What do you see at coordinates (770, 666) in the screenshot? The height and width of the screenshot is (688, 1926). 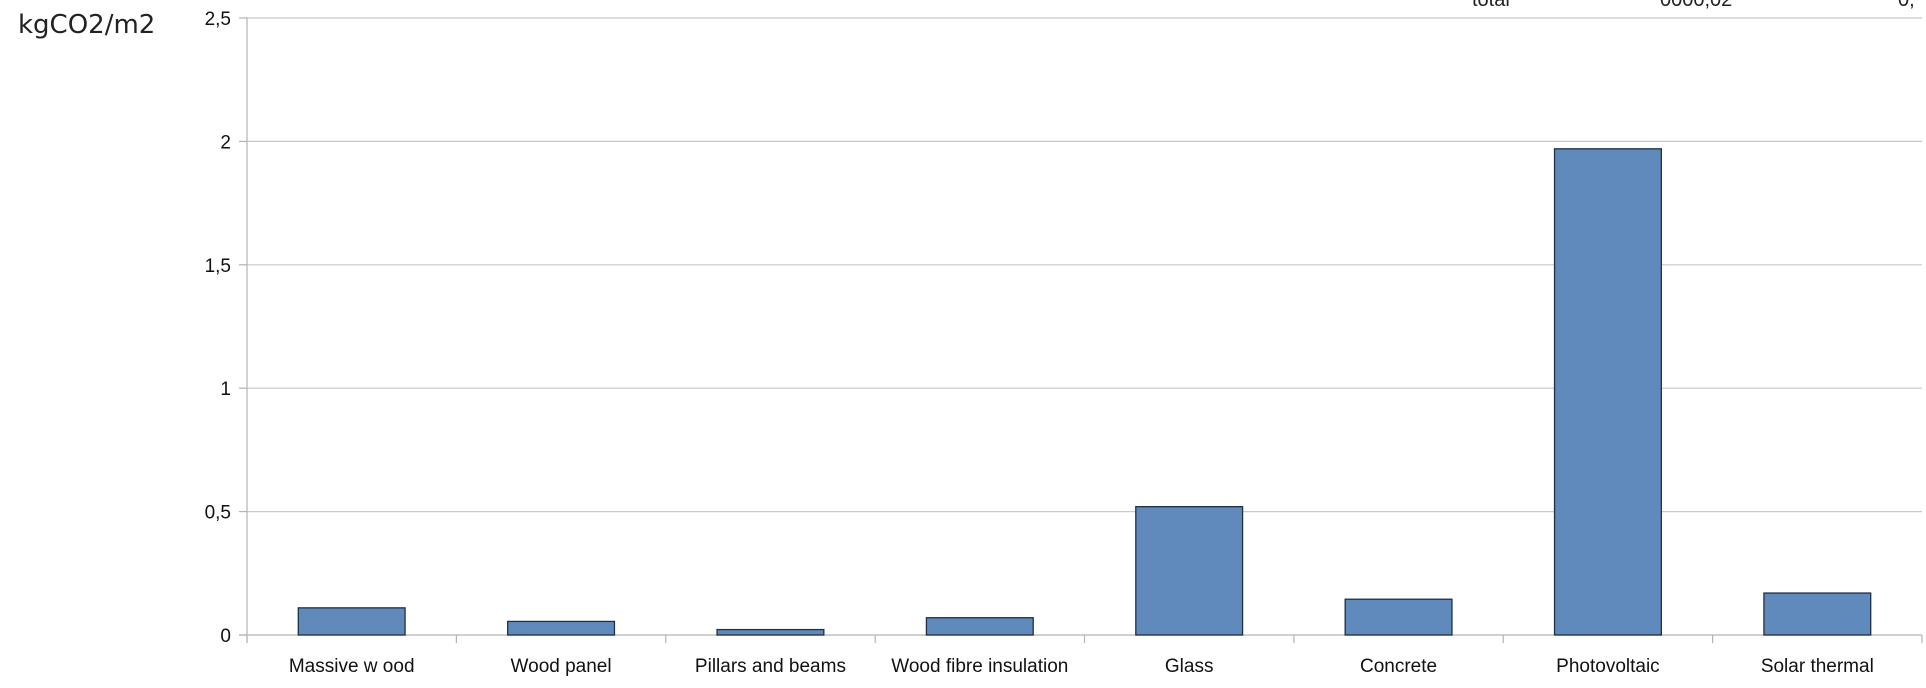 I see `x-tick-label-2: Pillars and beams` at bounding box center [770, 666].